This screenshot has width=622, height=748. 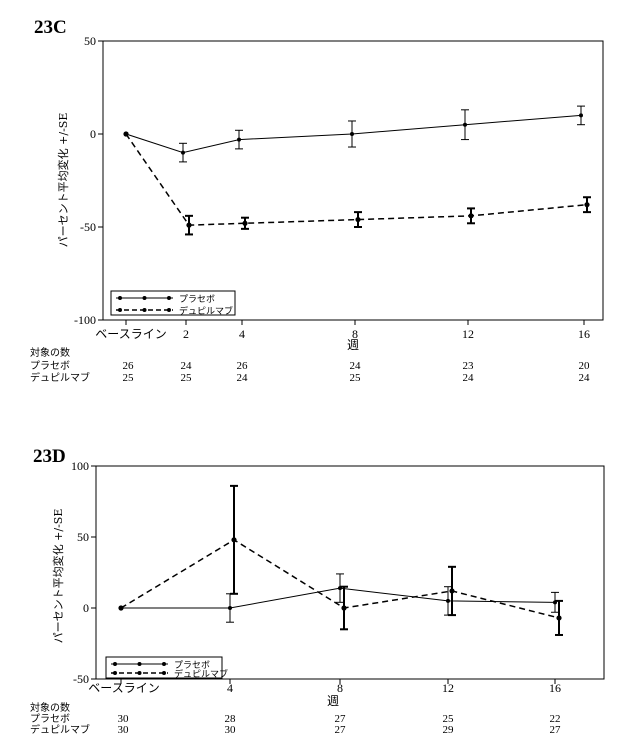 I want to click on y-tick-label: 100, so click(x=80, y=466).